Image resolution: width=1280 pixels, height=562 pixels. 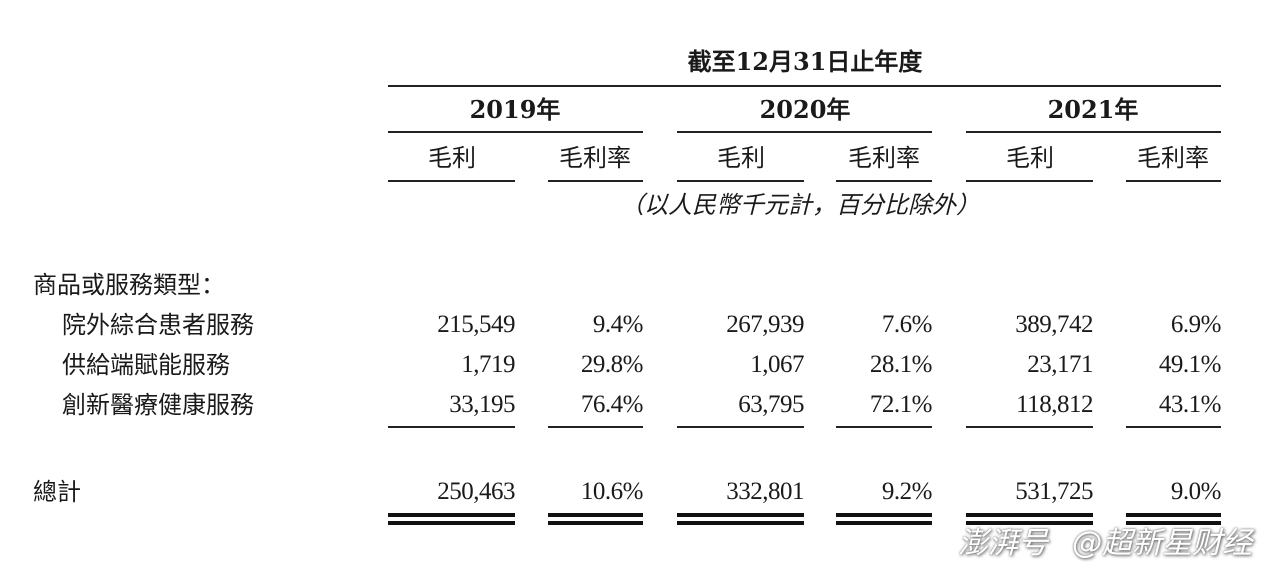 I want to click on total-cell: 250,463, so click(x=476, y=491).